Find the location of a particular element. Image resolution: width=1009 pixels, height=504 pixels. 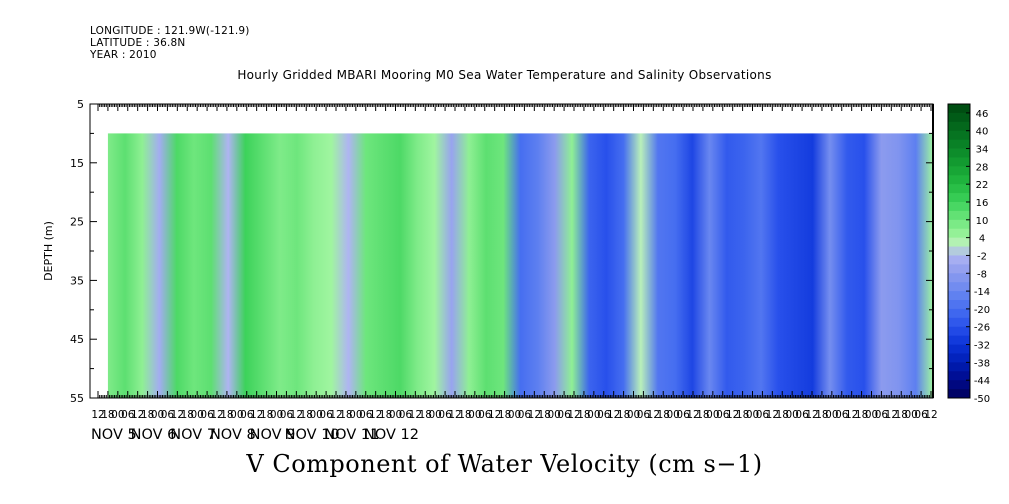

colorbar-label: 4 is located at coordinates (982, 239).